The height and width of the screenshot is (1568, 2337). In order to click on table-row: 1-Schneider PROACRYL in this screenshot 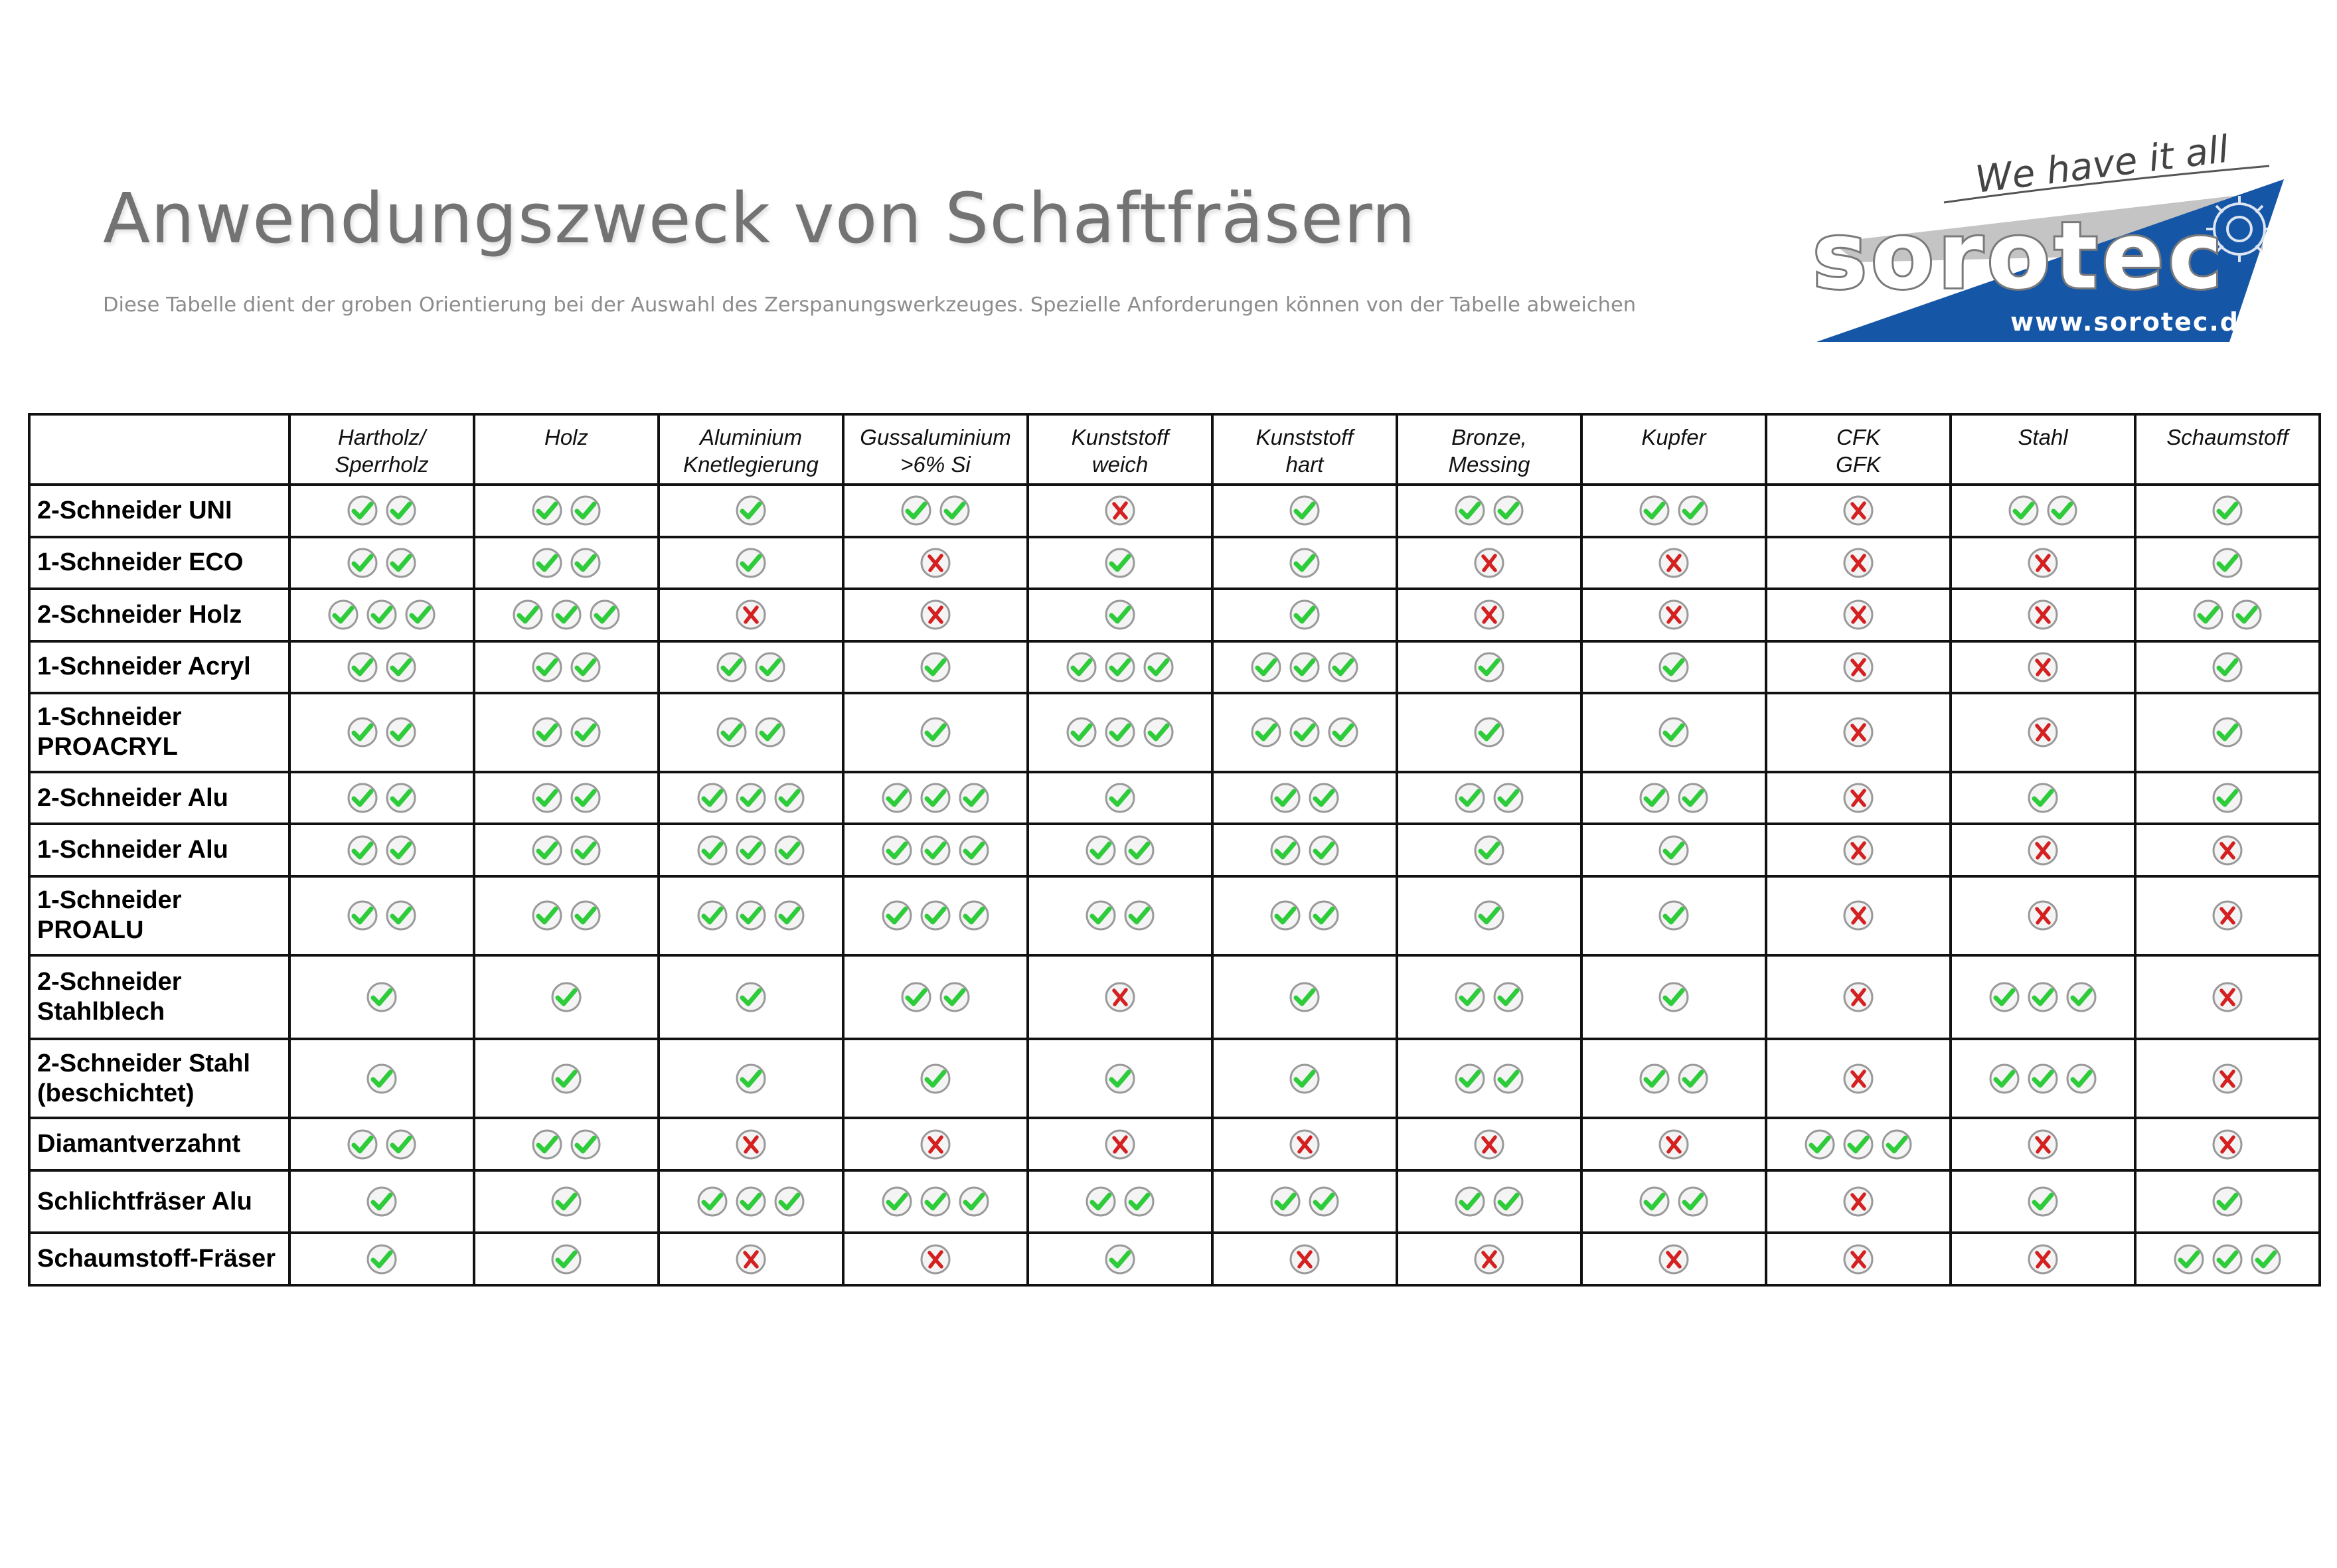, I will do `click(1174, 733)`.